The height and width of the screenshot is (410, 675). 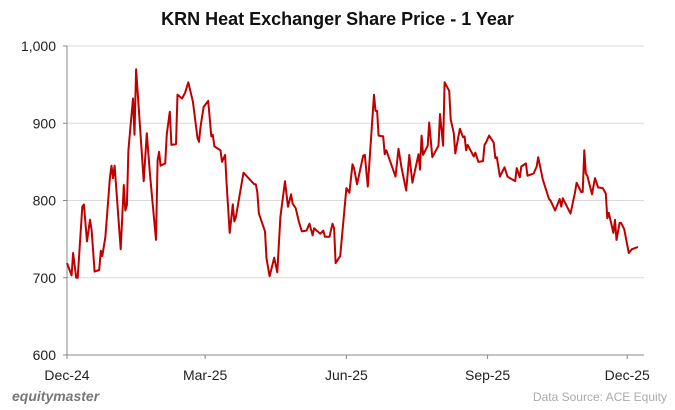 I want to click on x-tick-label: Dec-24, so click(x=66, y=375).